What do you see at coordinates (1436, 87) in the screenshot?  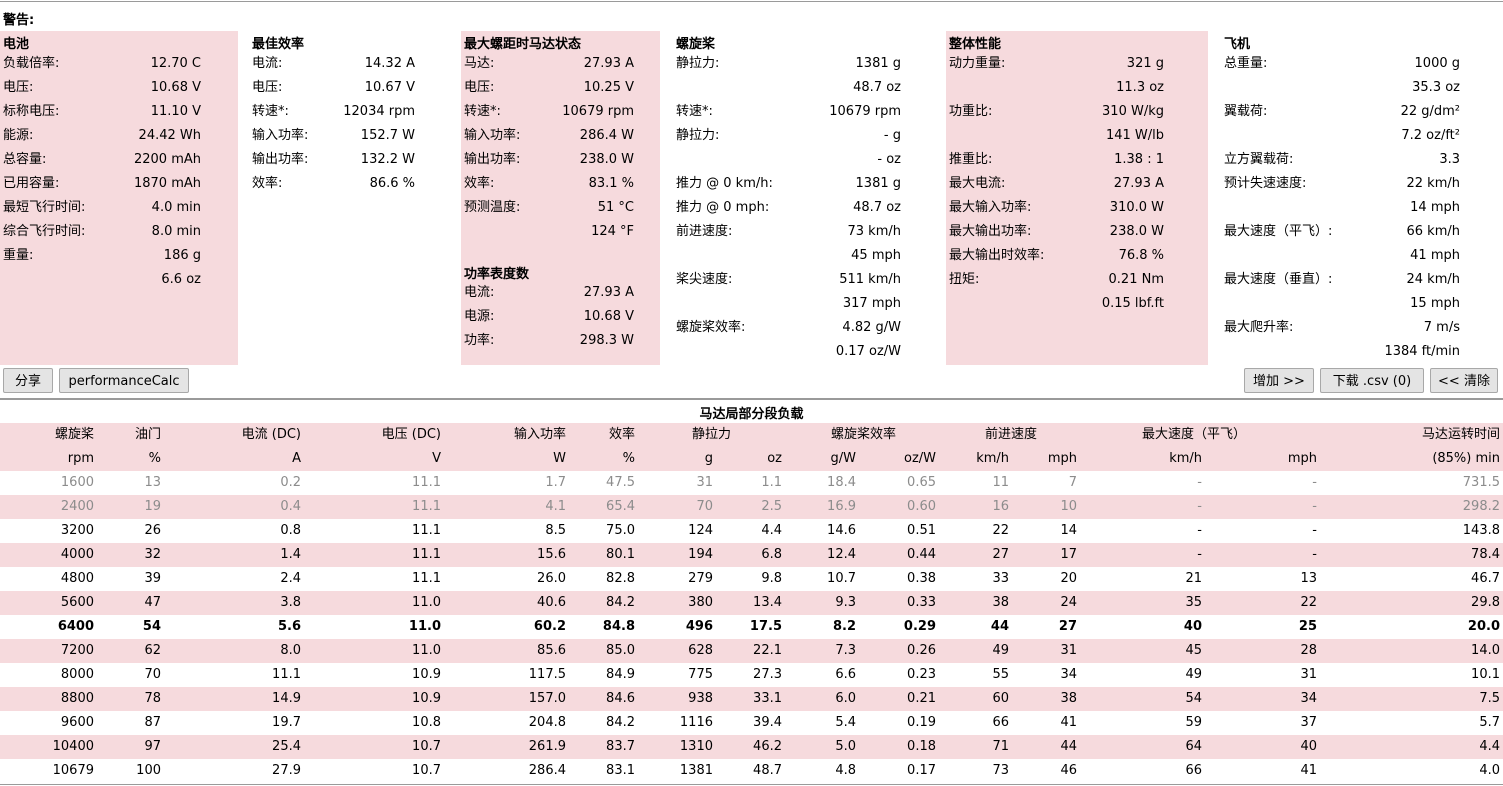 I see `row-value: 35.3 oz` at bounding box center [1436, 87].